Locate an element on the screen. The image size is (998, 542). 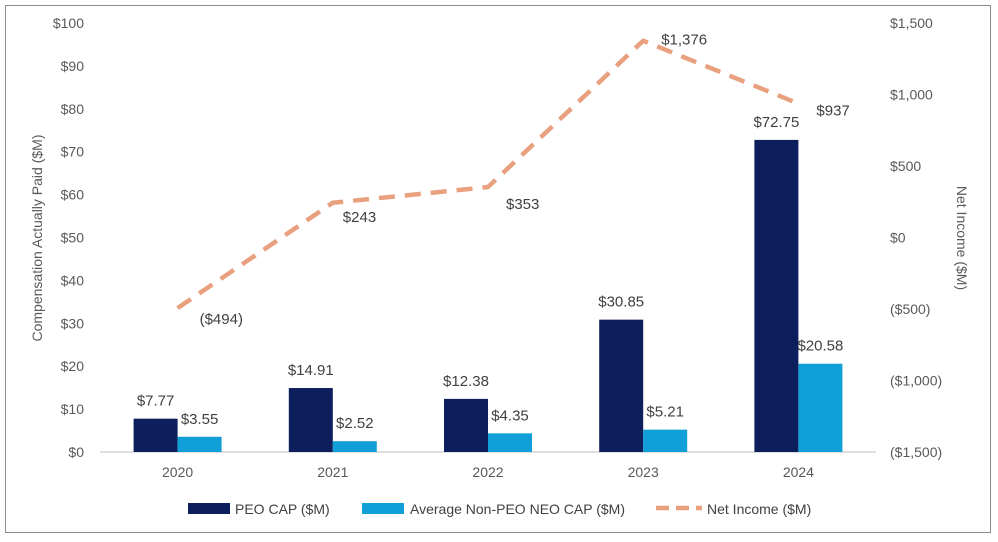
y-right-tick-label: $0 is located at coordinates (898, 238).